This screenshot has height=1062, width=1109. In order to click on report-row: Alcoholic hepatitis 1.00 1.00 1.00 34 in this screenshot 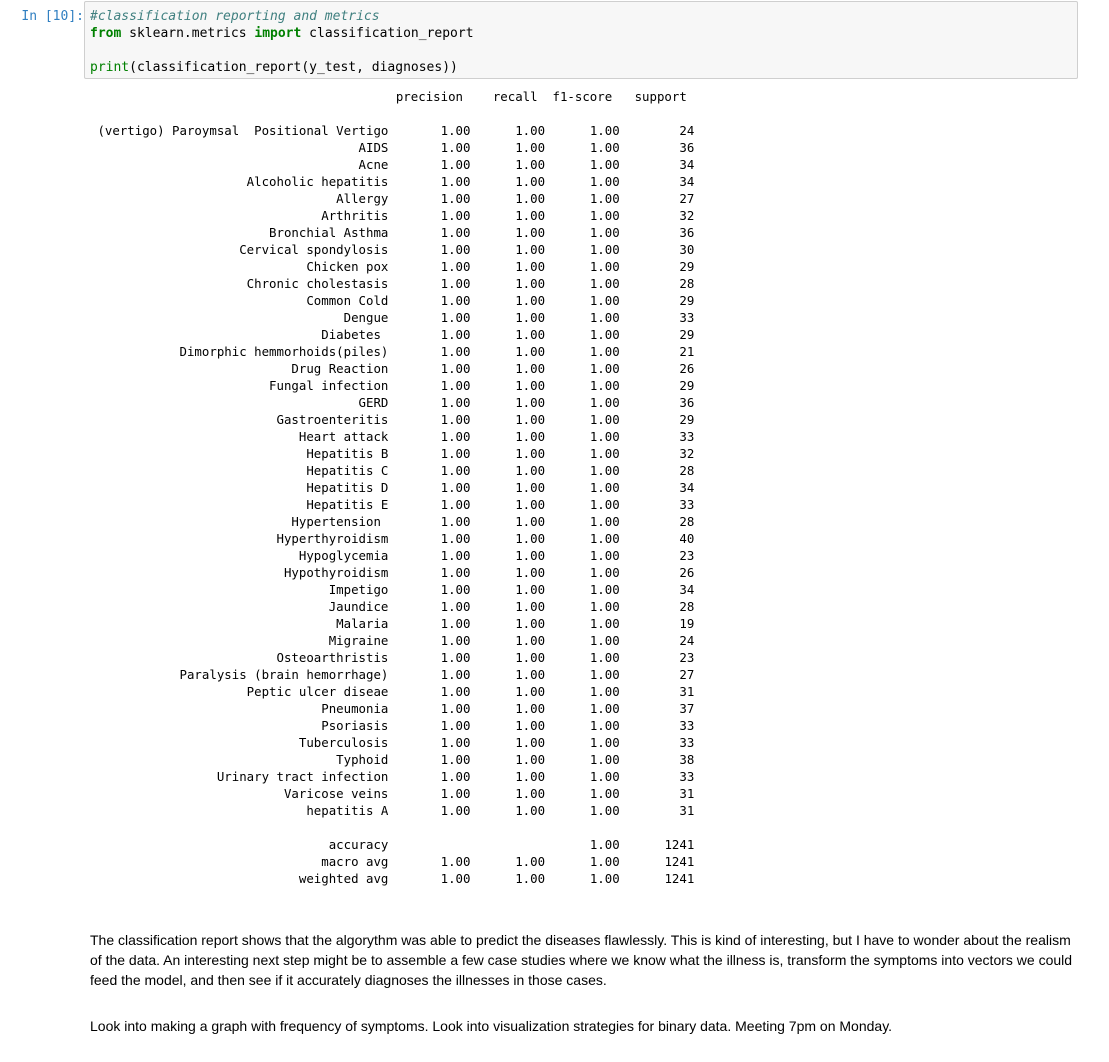, I will do `click(590, 181)`.